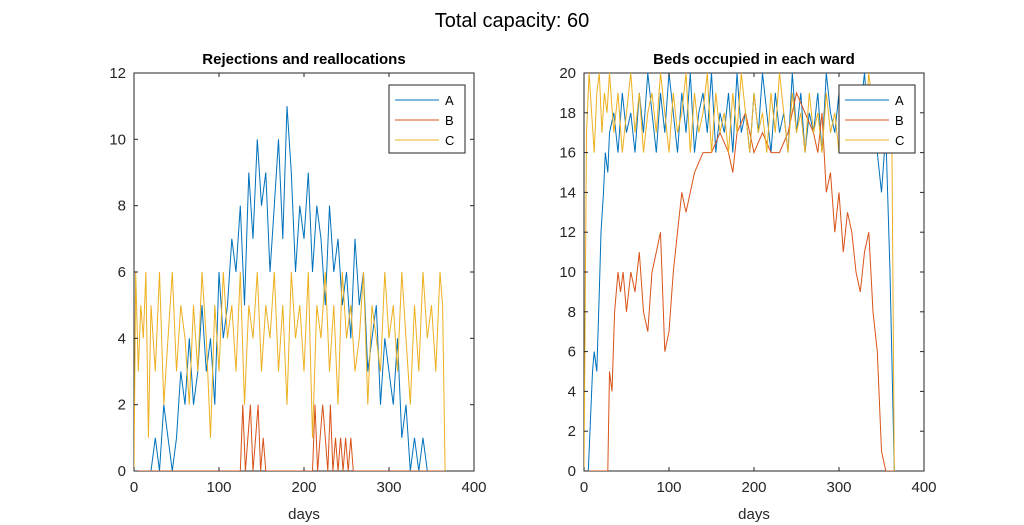 Image resolution: width=1024 pixels, height=525 pixels. I want to click on series-line-c, so click(290, 371).